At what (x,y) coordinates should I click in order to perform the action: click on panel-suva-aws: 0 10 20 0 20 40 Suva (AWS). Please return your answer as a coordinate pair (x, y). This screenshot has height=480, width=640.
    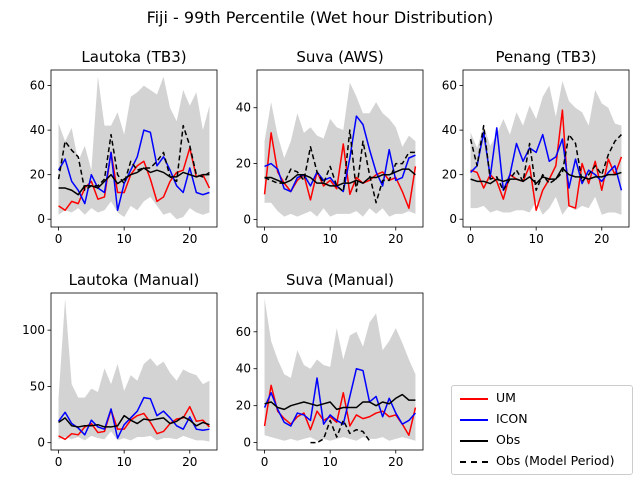
    Looking at the image, I should click on (330, 147).